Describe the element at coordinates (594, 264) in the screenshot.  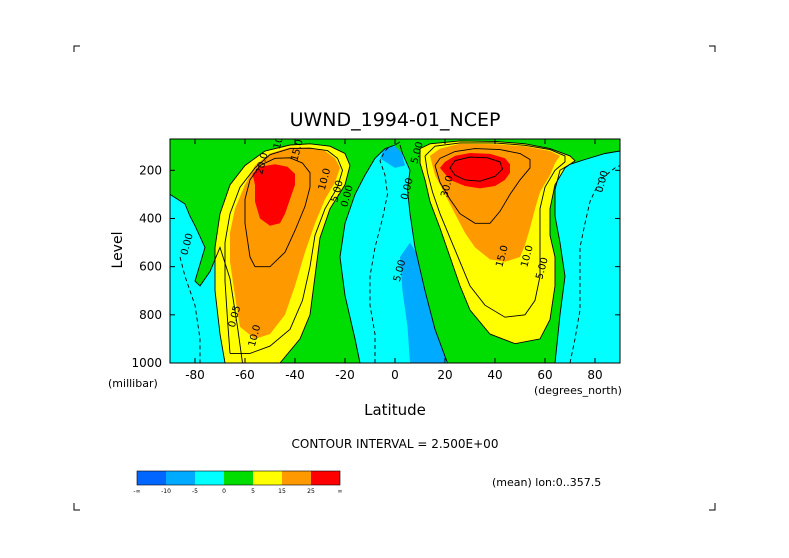
I see `contour-line--5-13` at that location.